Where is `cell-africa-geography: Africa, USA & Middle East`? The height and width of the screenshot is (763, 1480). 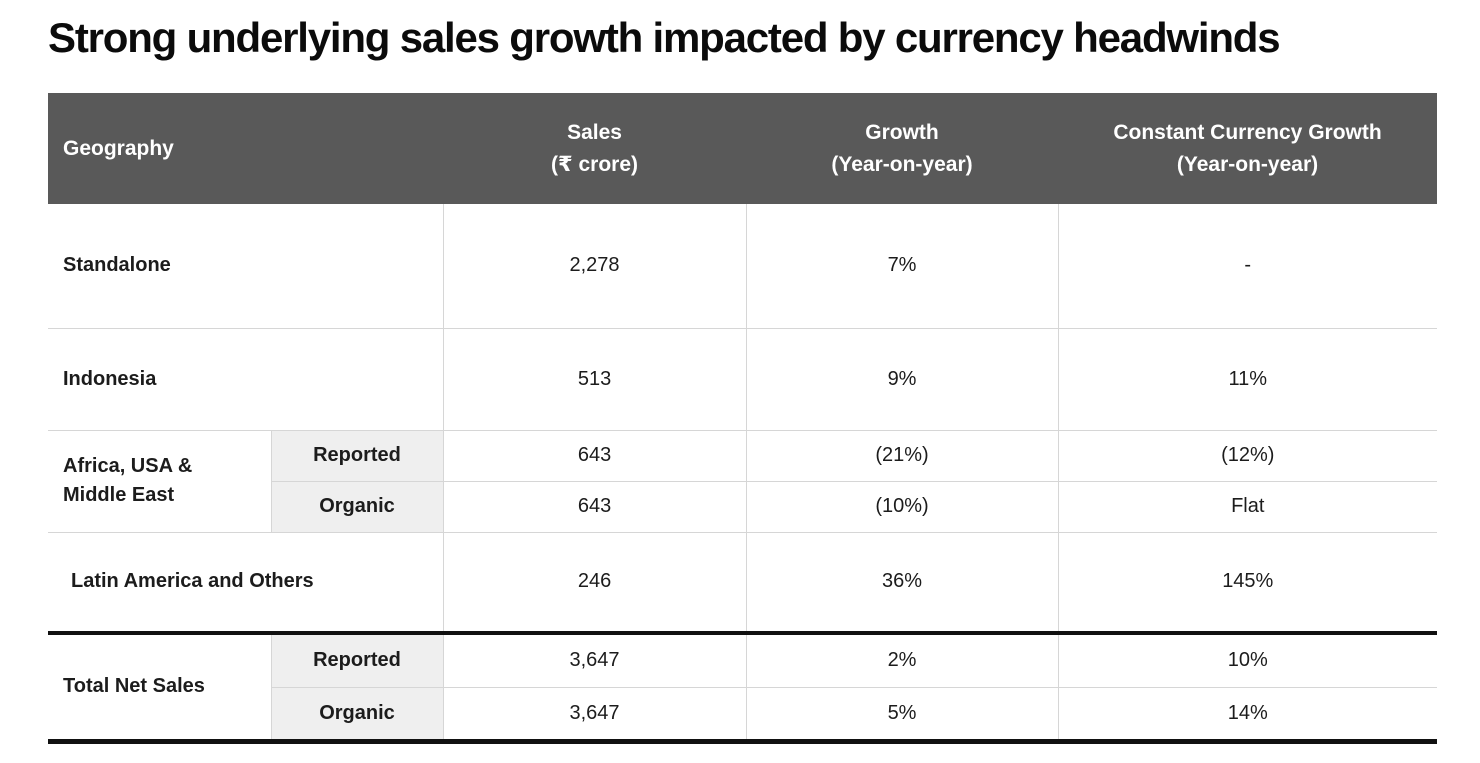 cell-africa-geography: Africa, USA & Middle East is located at coordinates (128, 480).